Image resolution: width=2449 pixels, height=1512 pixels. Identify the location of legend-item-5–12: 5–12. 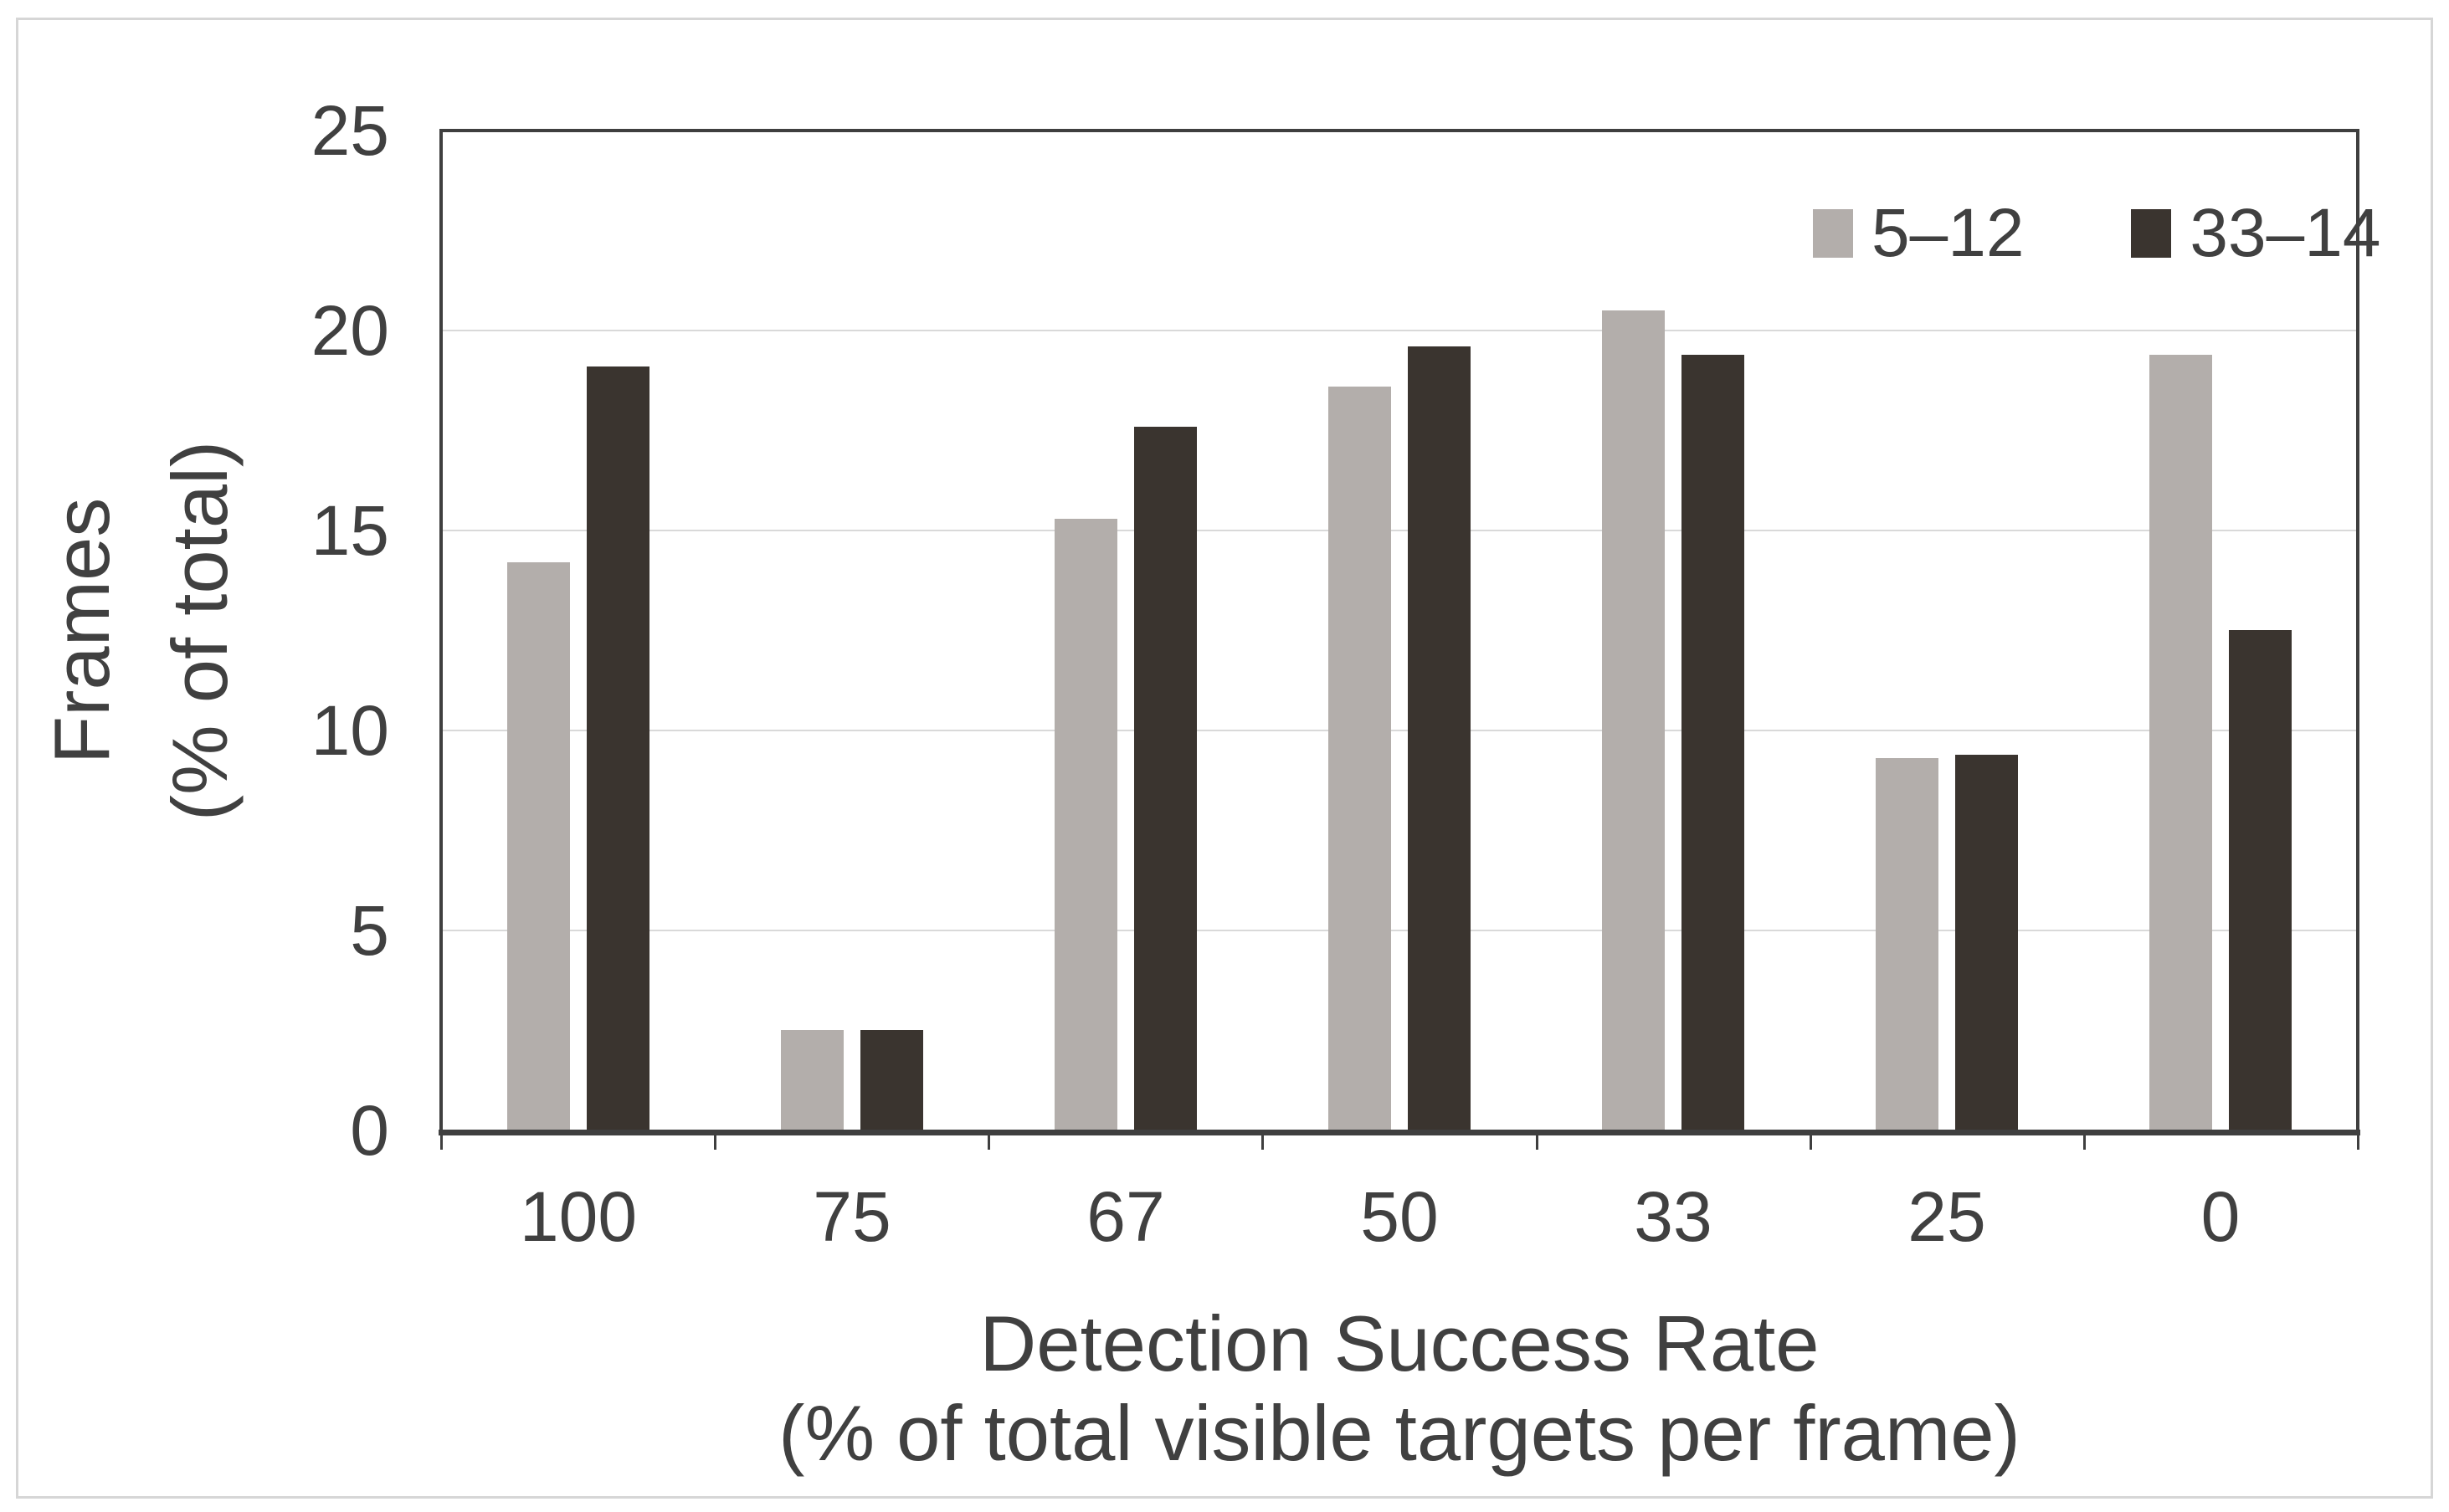
(1919, 233).